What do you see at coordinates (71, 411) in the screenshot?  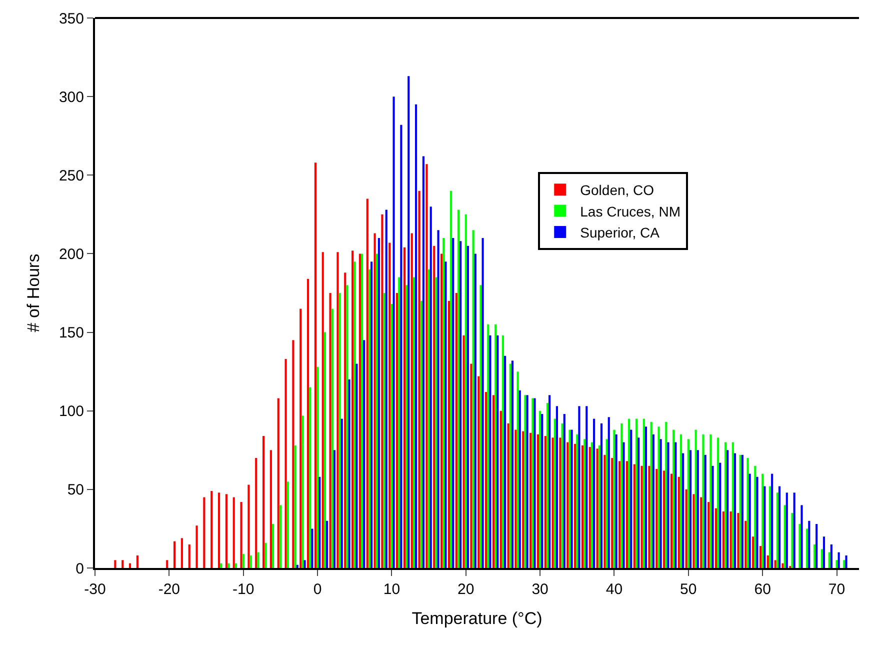 I see `y-tick-label: 100` at bounding box center [71, 411].